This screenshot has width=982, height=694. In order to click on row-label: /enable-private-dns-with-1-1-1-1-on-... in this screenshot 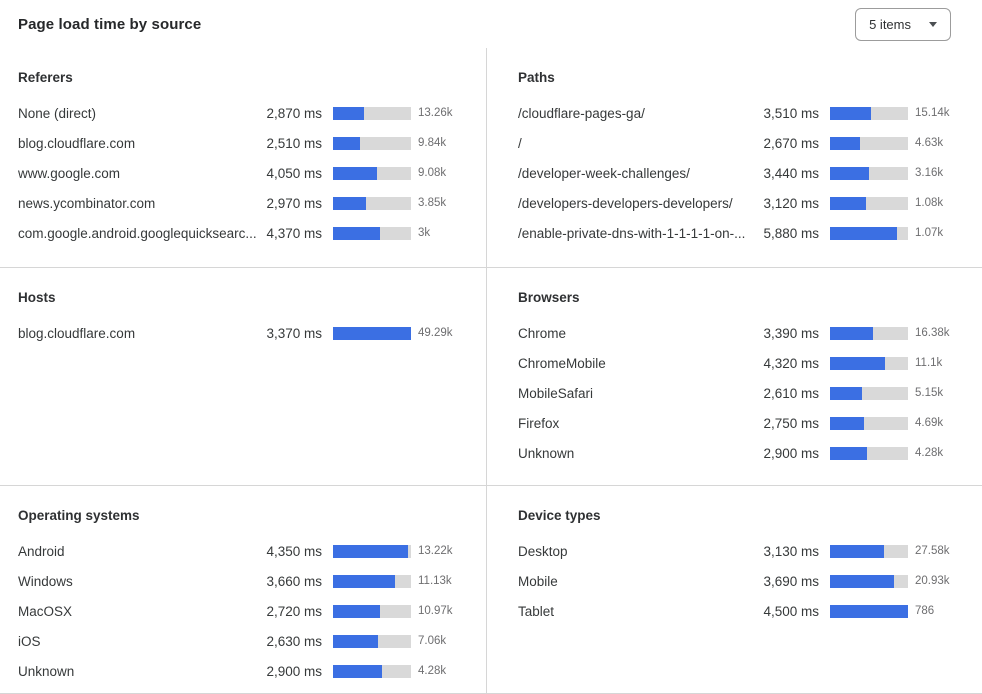, I will do `click(632, 233)`.